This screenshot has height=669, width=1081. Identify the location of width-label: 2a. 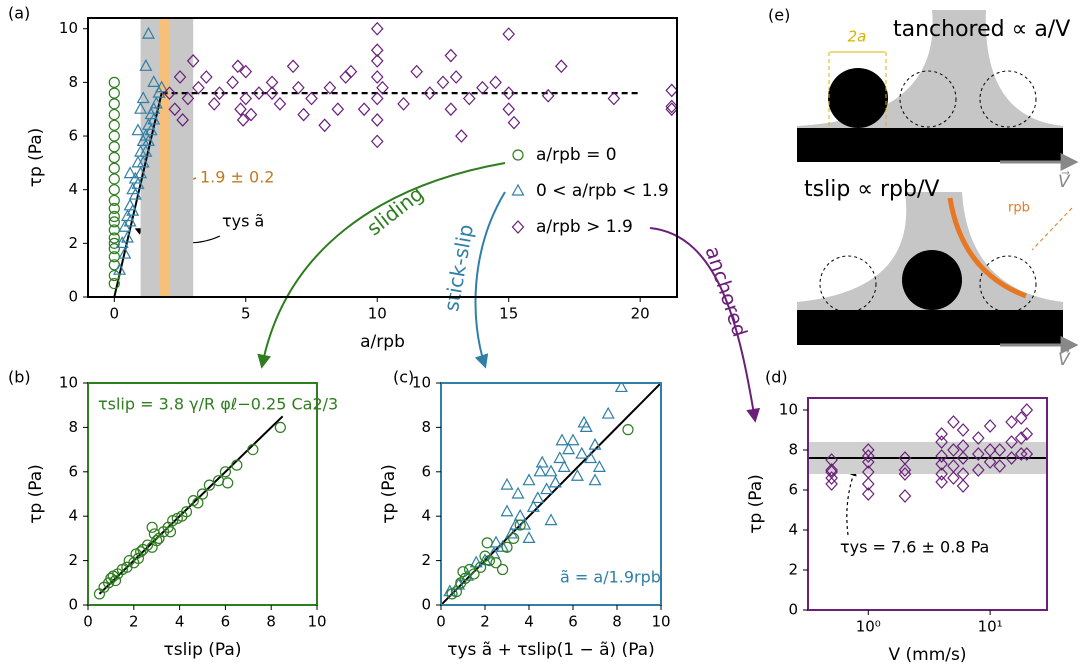
(857, 37).